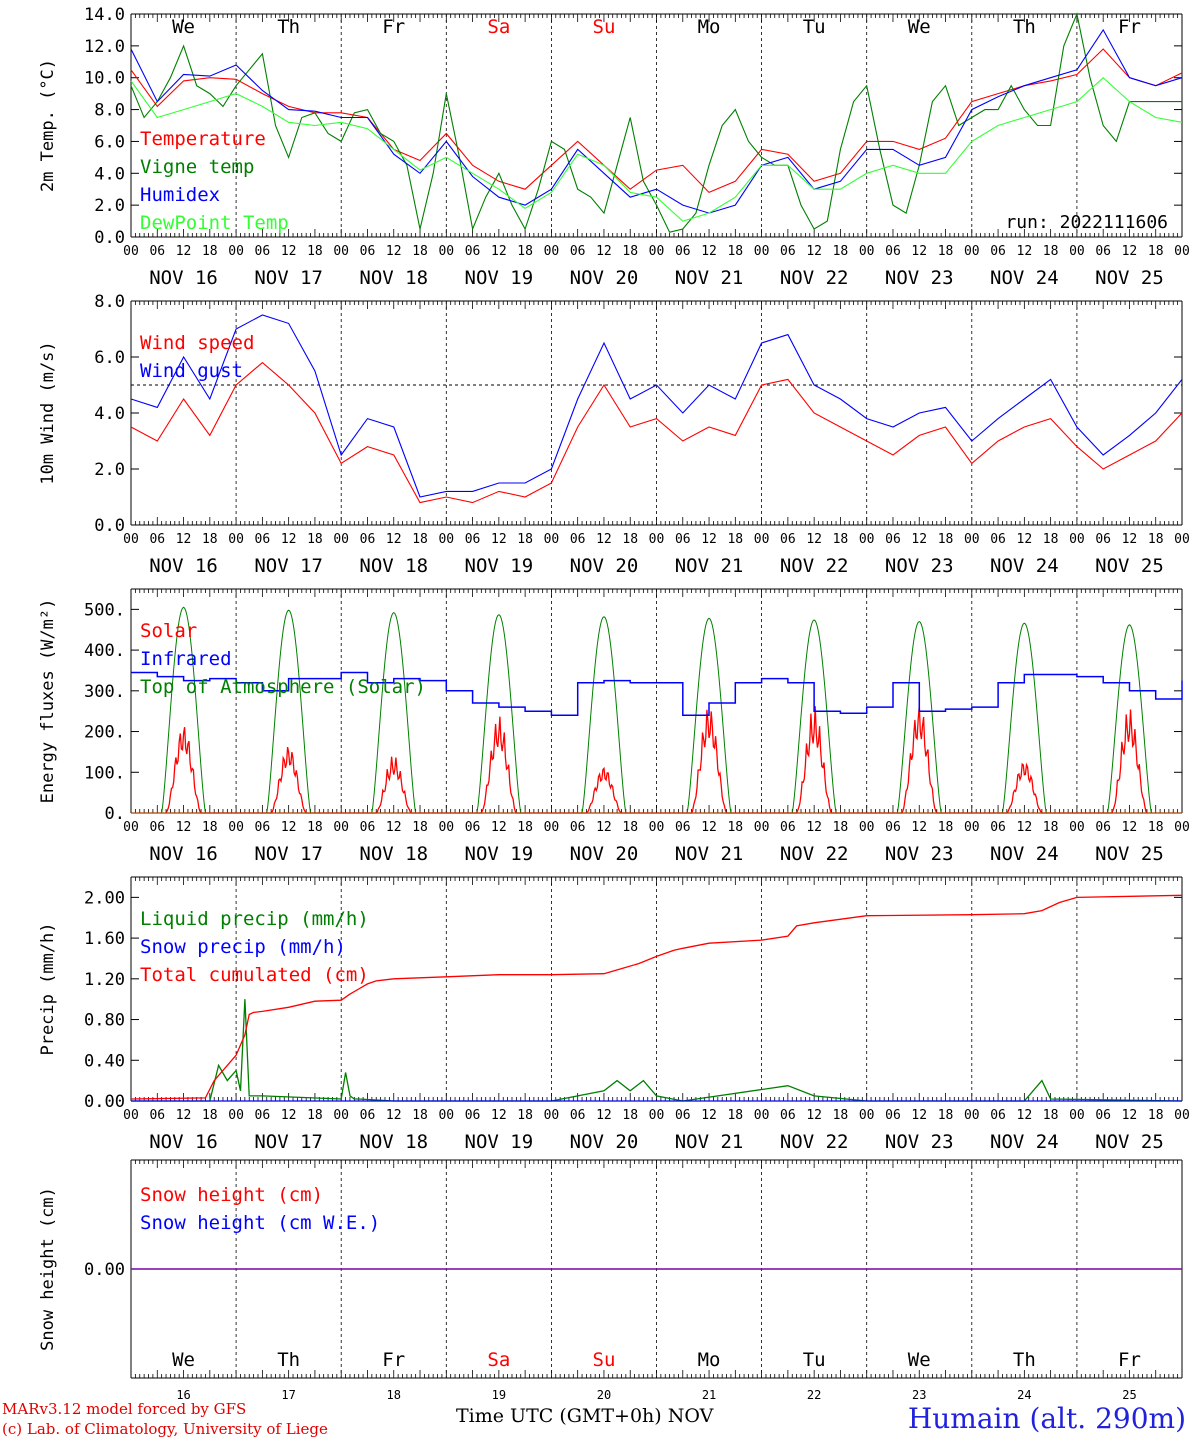  Describe the element at coordinates (1024, 1395) in the screenshot. I see `day-number-label: 24` at that location.